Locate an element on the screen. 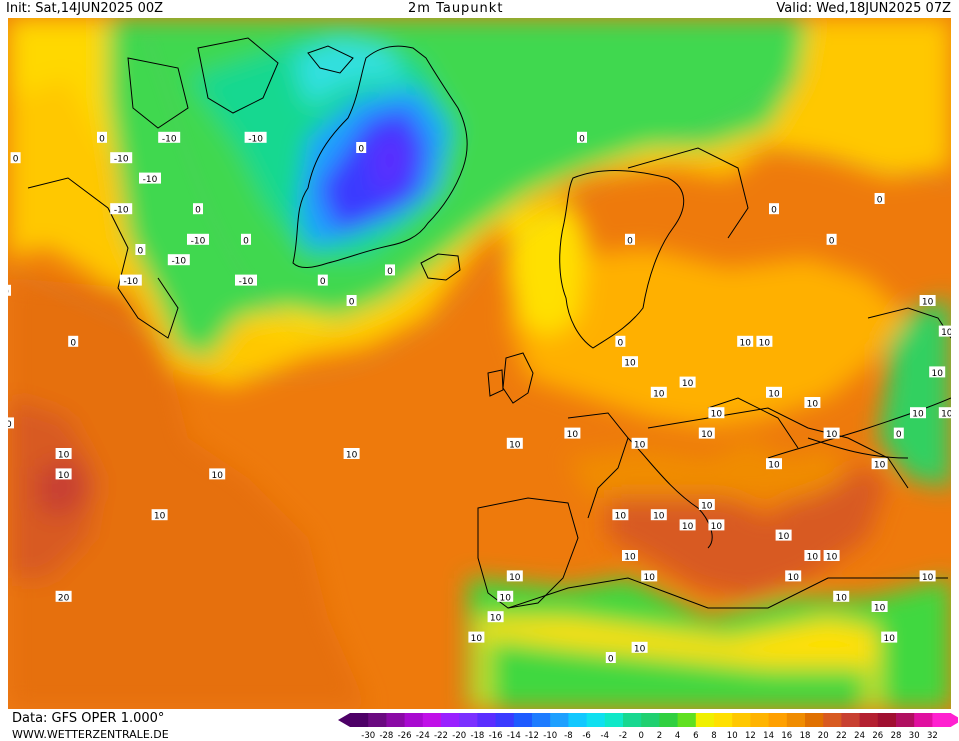  scale-tick-label: -10 is located at coordinates (550, 736).